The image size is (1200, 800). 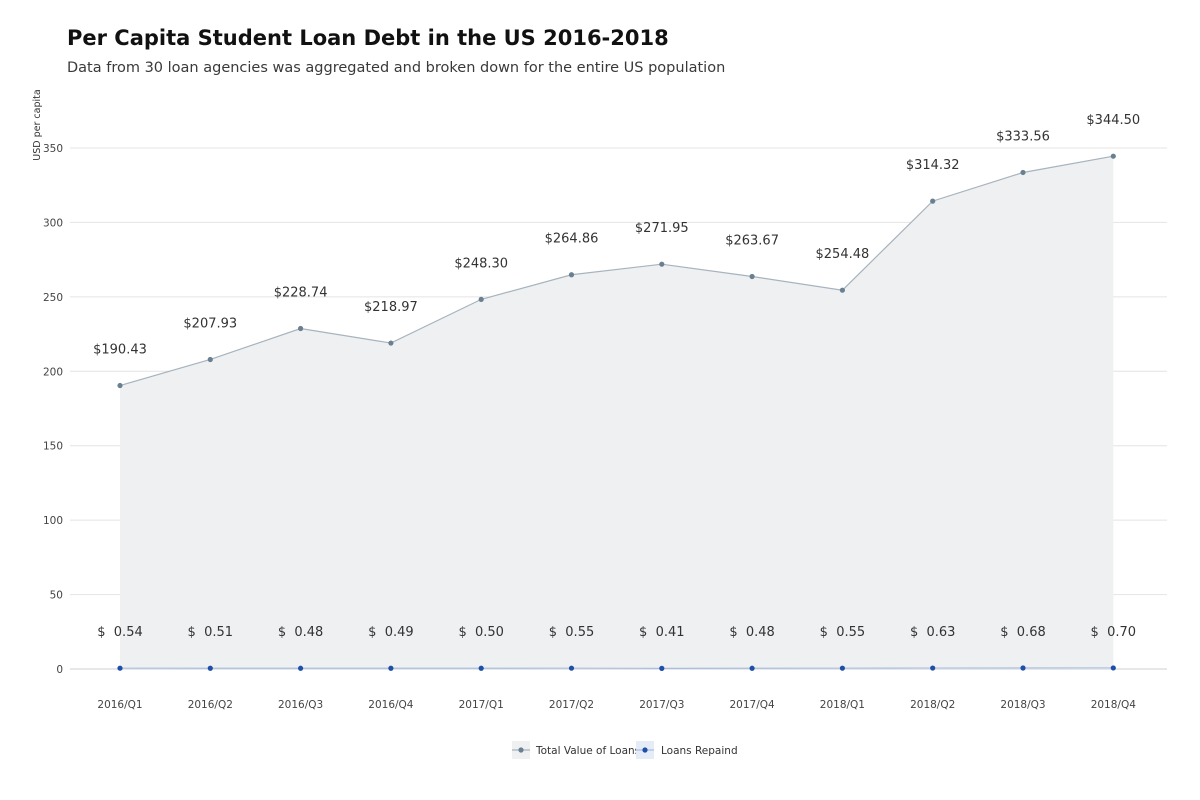 What do you see at coordinates (661, 632) in the screenshot?
I see `data-label: $ 0.41` at bounding box center [661, 632].